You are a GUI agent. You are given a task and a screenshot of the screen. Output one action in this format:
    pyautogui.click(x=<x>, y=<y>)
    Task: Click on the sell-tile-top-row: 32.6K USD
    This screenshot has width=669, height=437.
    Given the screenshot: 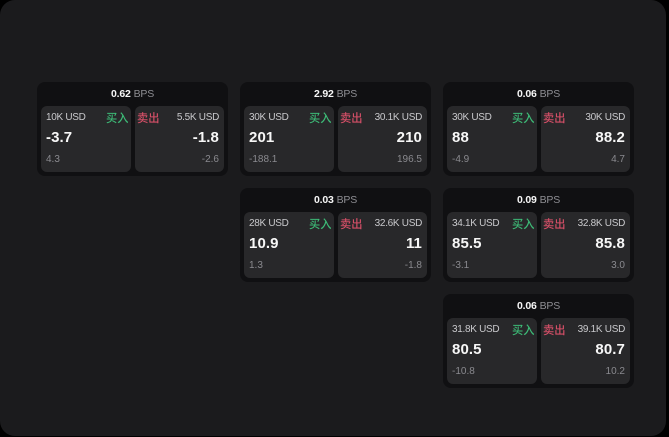 What is the action you would take?
    pyautogui.click(x=381, y=223)
    